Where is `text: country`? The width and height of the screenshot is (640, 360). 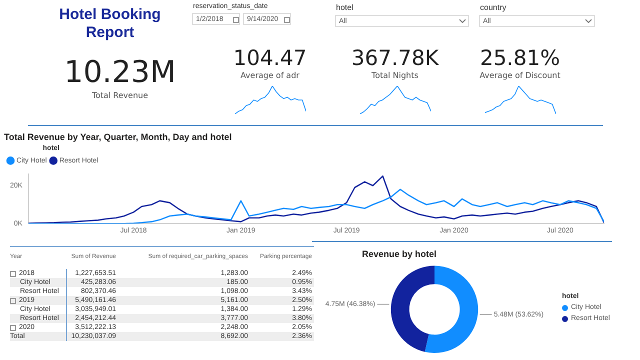
text: country is located at coordinates (493, 7).